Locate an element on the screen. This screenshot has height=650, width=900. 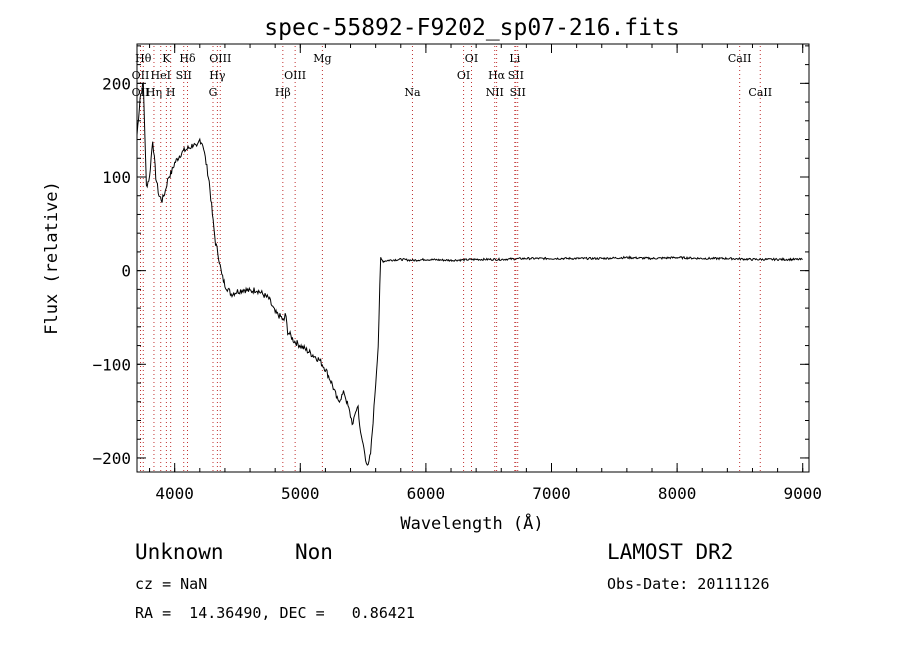
y-tick-label: 100 is located at coordinates (116, 177).